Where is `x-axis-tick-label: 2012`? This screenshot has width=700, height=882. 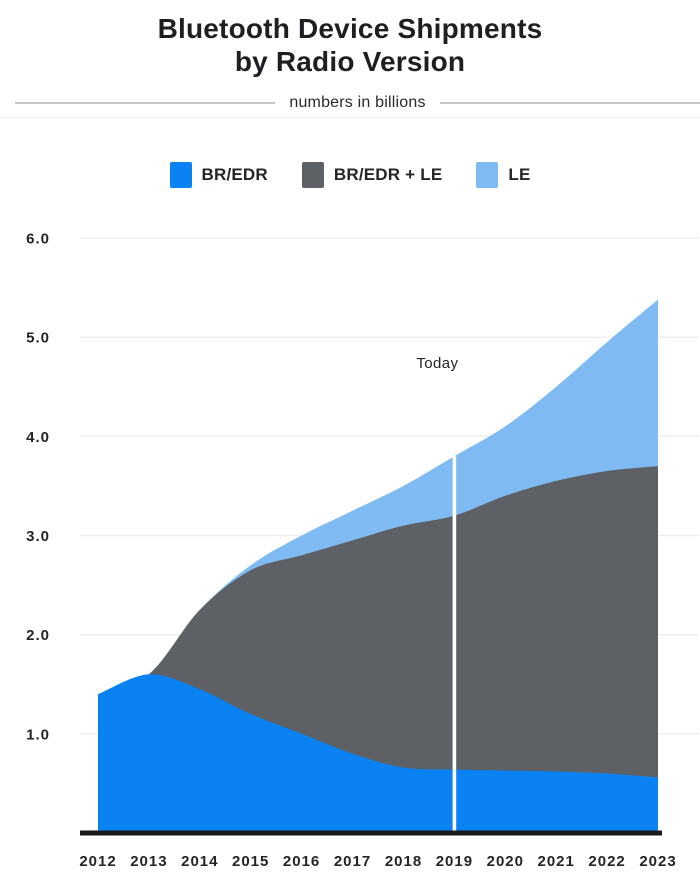 x-axis-tick-label: 2012 is located at coordinates (97, 861).